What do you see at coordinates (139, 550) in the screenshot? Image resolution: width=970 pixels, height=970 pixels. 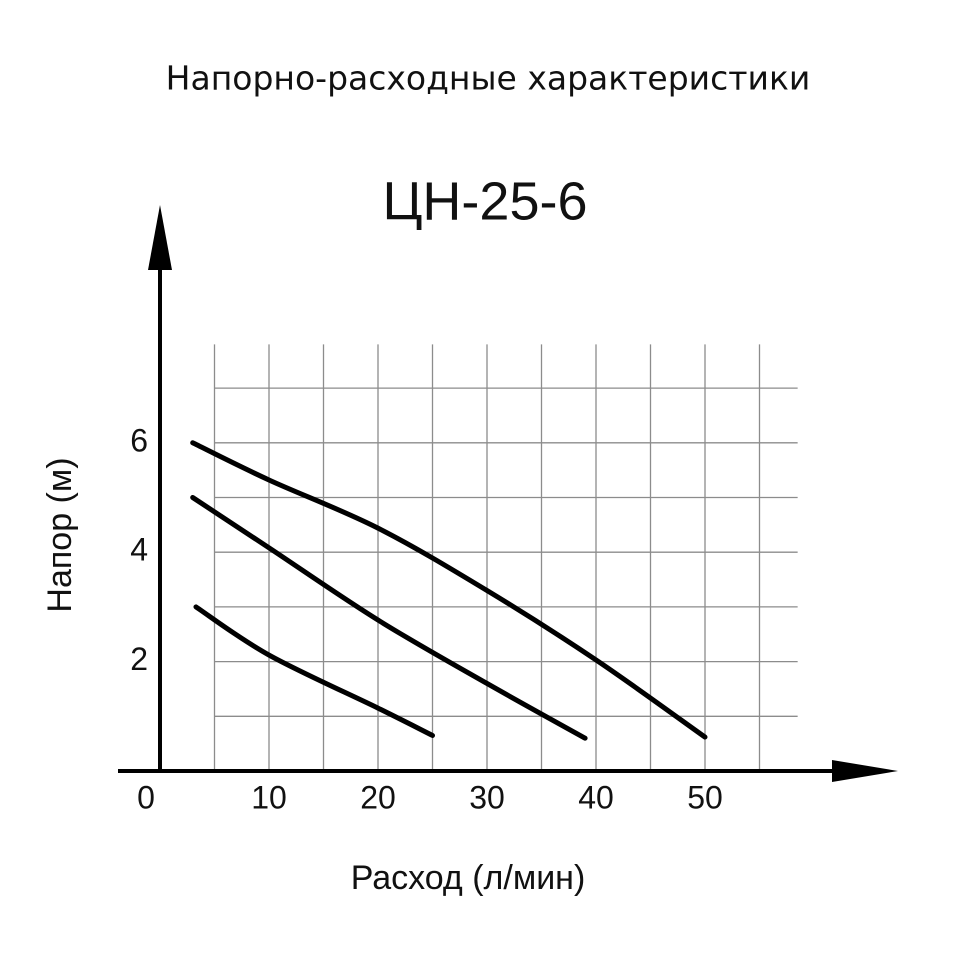 I see `y-tick-label: 4` at bounding box center [139, 550].